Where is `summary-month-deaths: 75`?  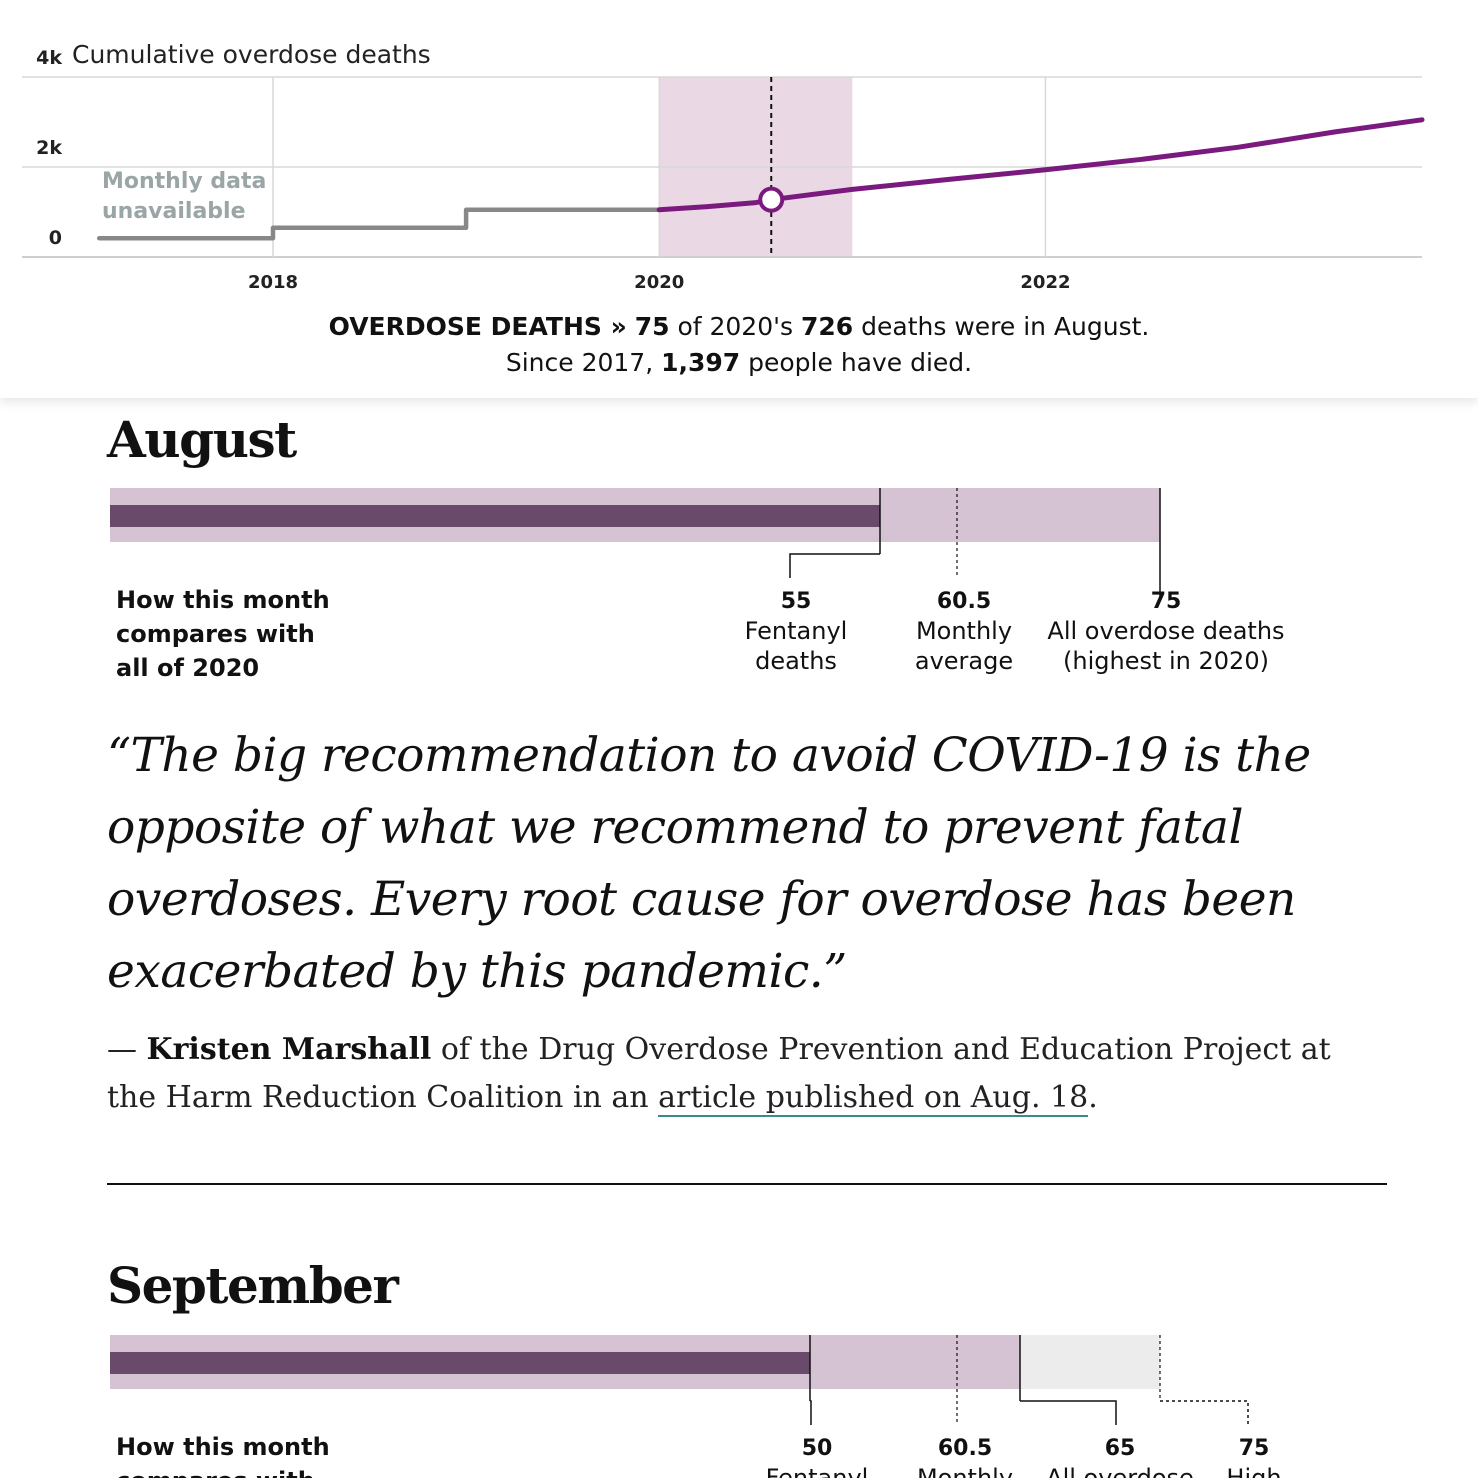 summary-month-deaths: 75 is located at coordinates (652, 326).